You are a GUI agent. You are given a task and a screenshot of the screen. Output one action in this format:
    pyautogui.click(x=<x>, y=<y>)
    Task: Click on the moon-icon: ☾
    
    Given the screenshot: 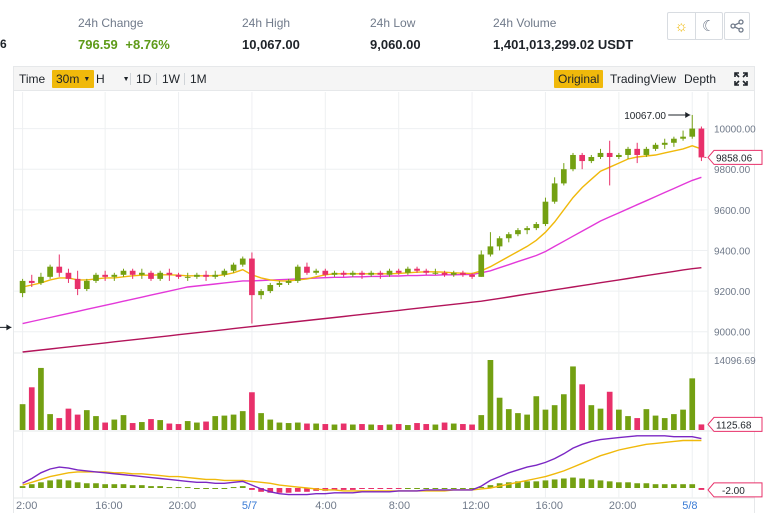 What is the action you would take?
    pyautogui.click(x=709, y=26)
    